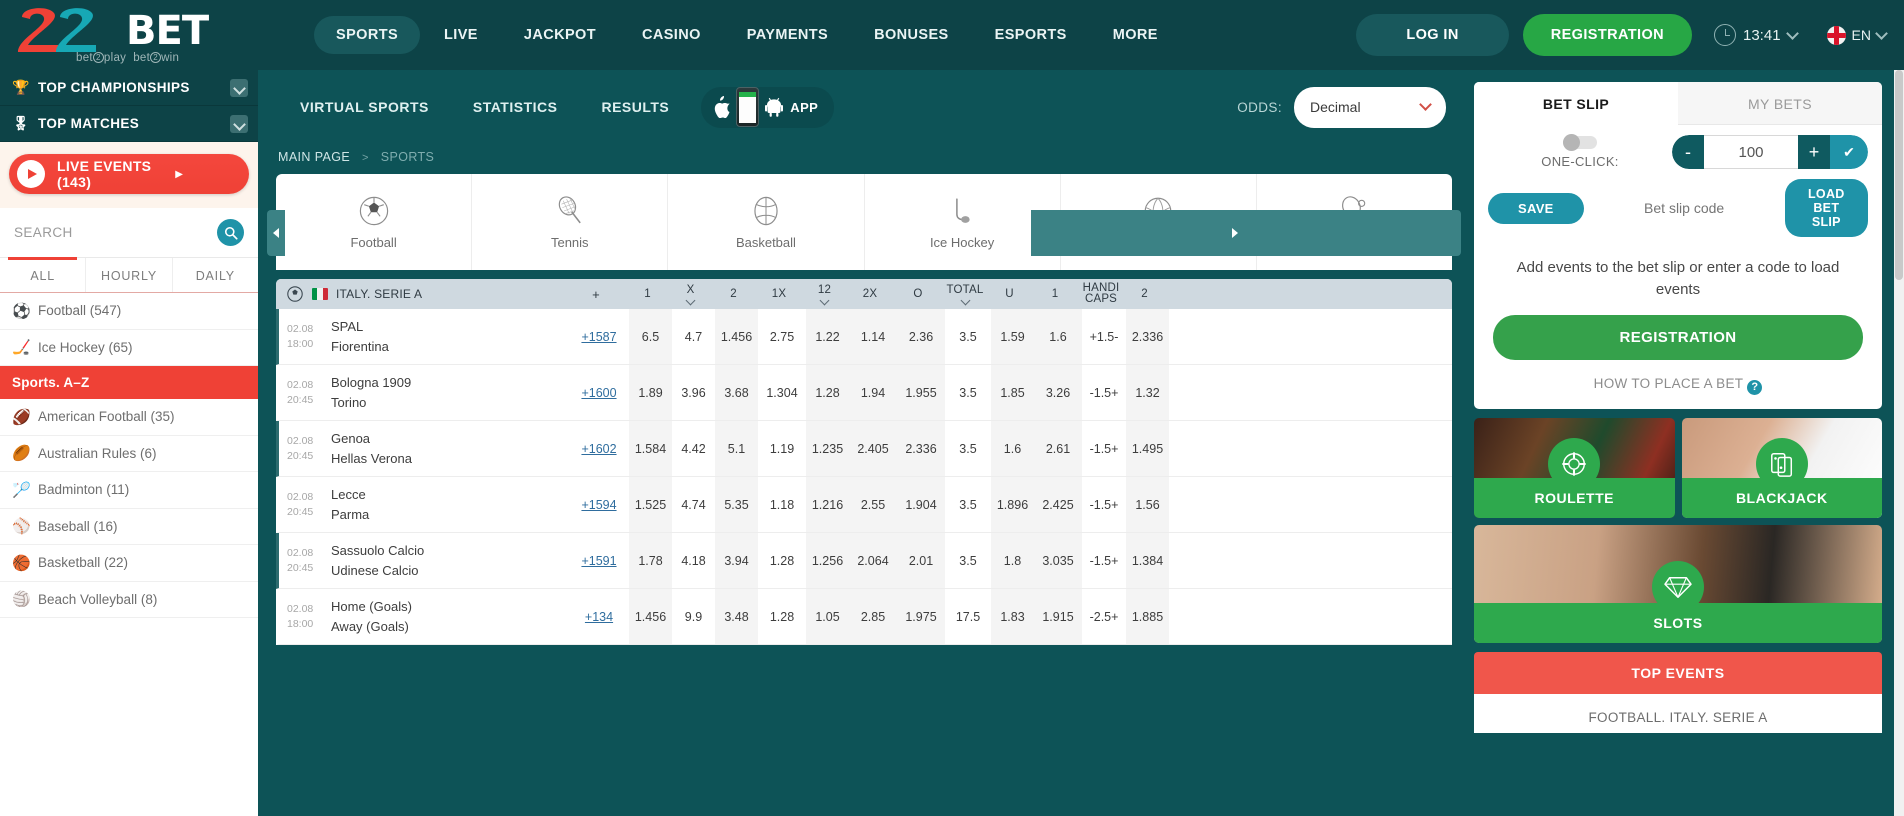 Image resolution: width=1904 pixels, height=816 pixels. What do you see at coordinates (782, 336) in the screenshot?
I see `odd-cell: 2.75` at bounding box center [782, 336].